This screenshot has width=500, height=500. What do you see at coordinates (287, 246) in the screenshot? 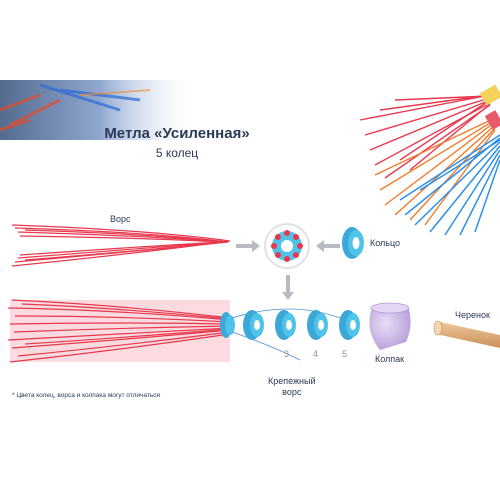
I see `ring-assembly` at bounding box center [287, 246].